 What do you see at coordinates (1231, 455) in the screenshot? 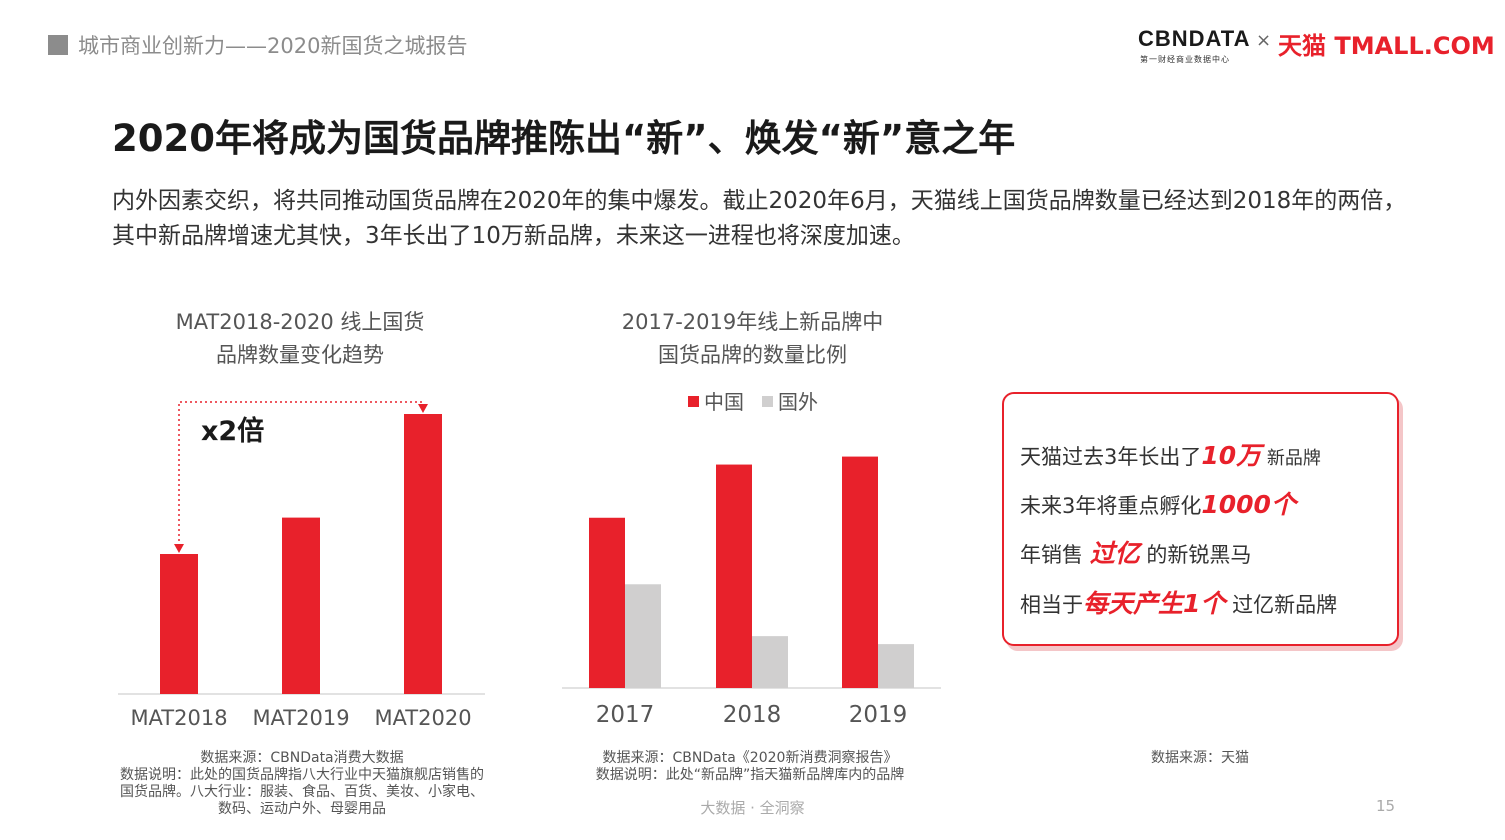
I see `highlight-row-1-emphasis: 10万` at bounding box center [1231, 455].